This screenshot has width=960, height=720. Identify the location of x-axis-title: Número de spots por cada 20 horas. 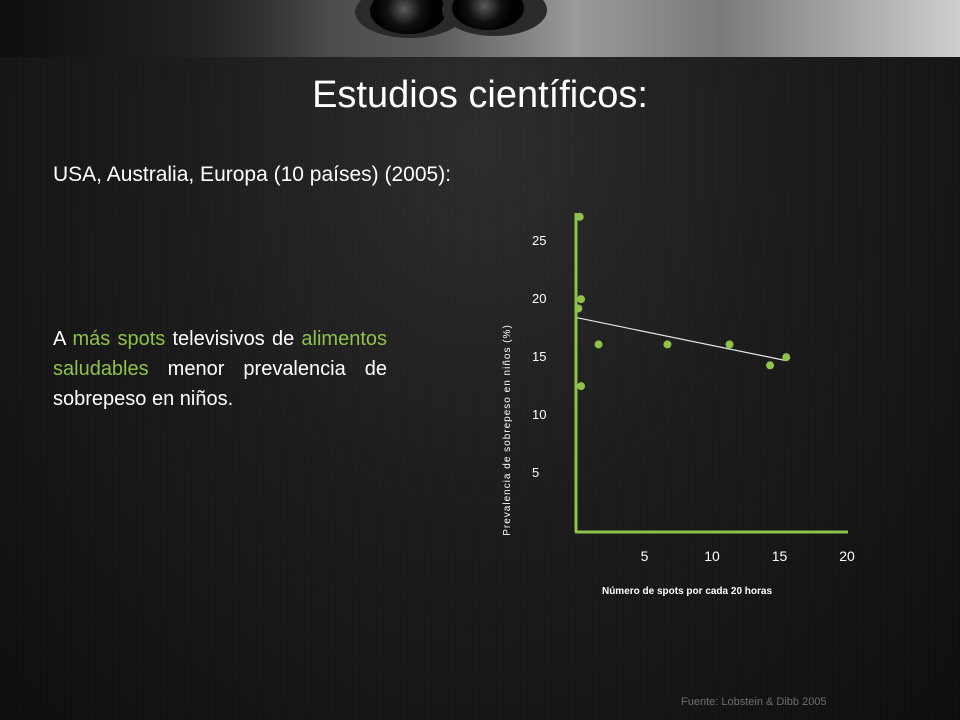
(687, 591).